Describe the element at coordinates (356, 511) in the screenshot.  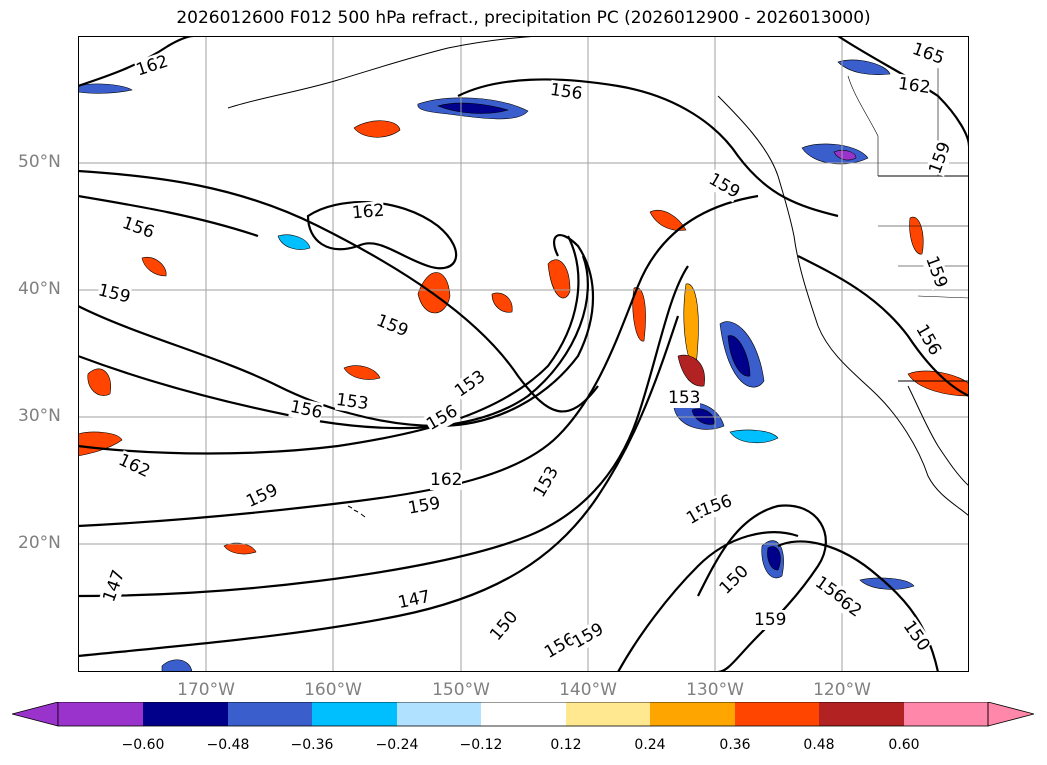
I see `island-hawaii` at that location.